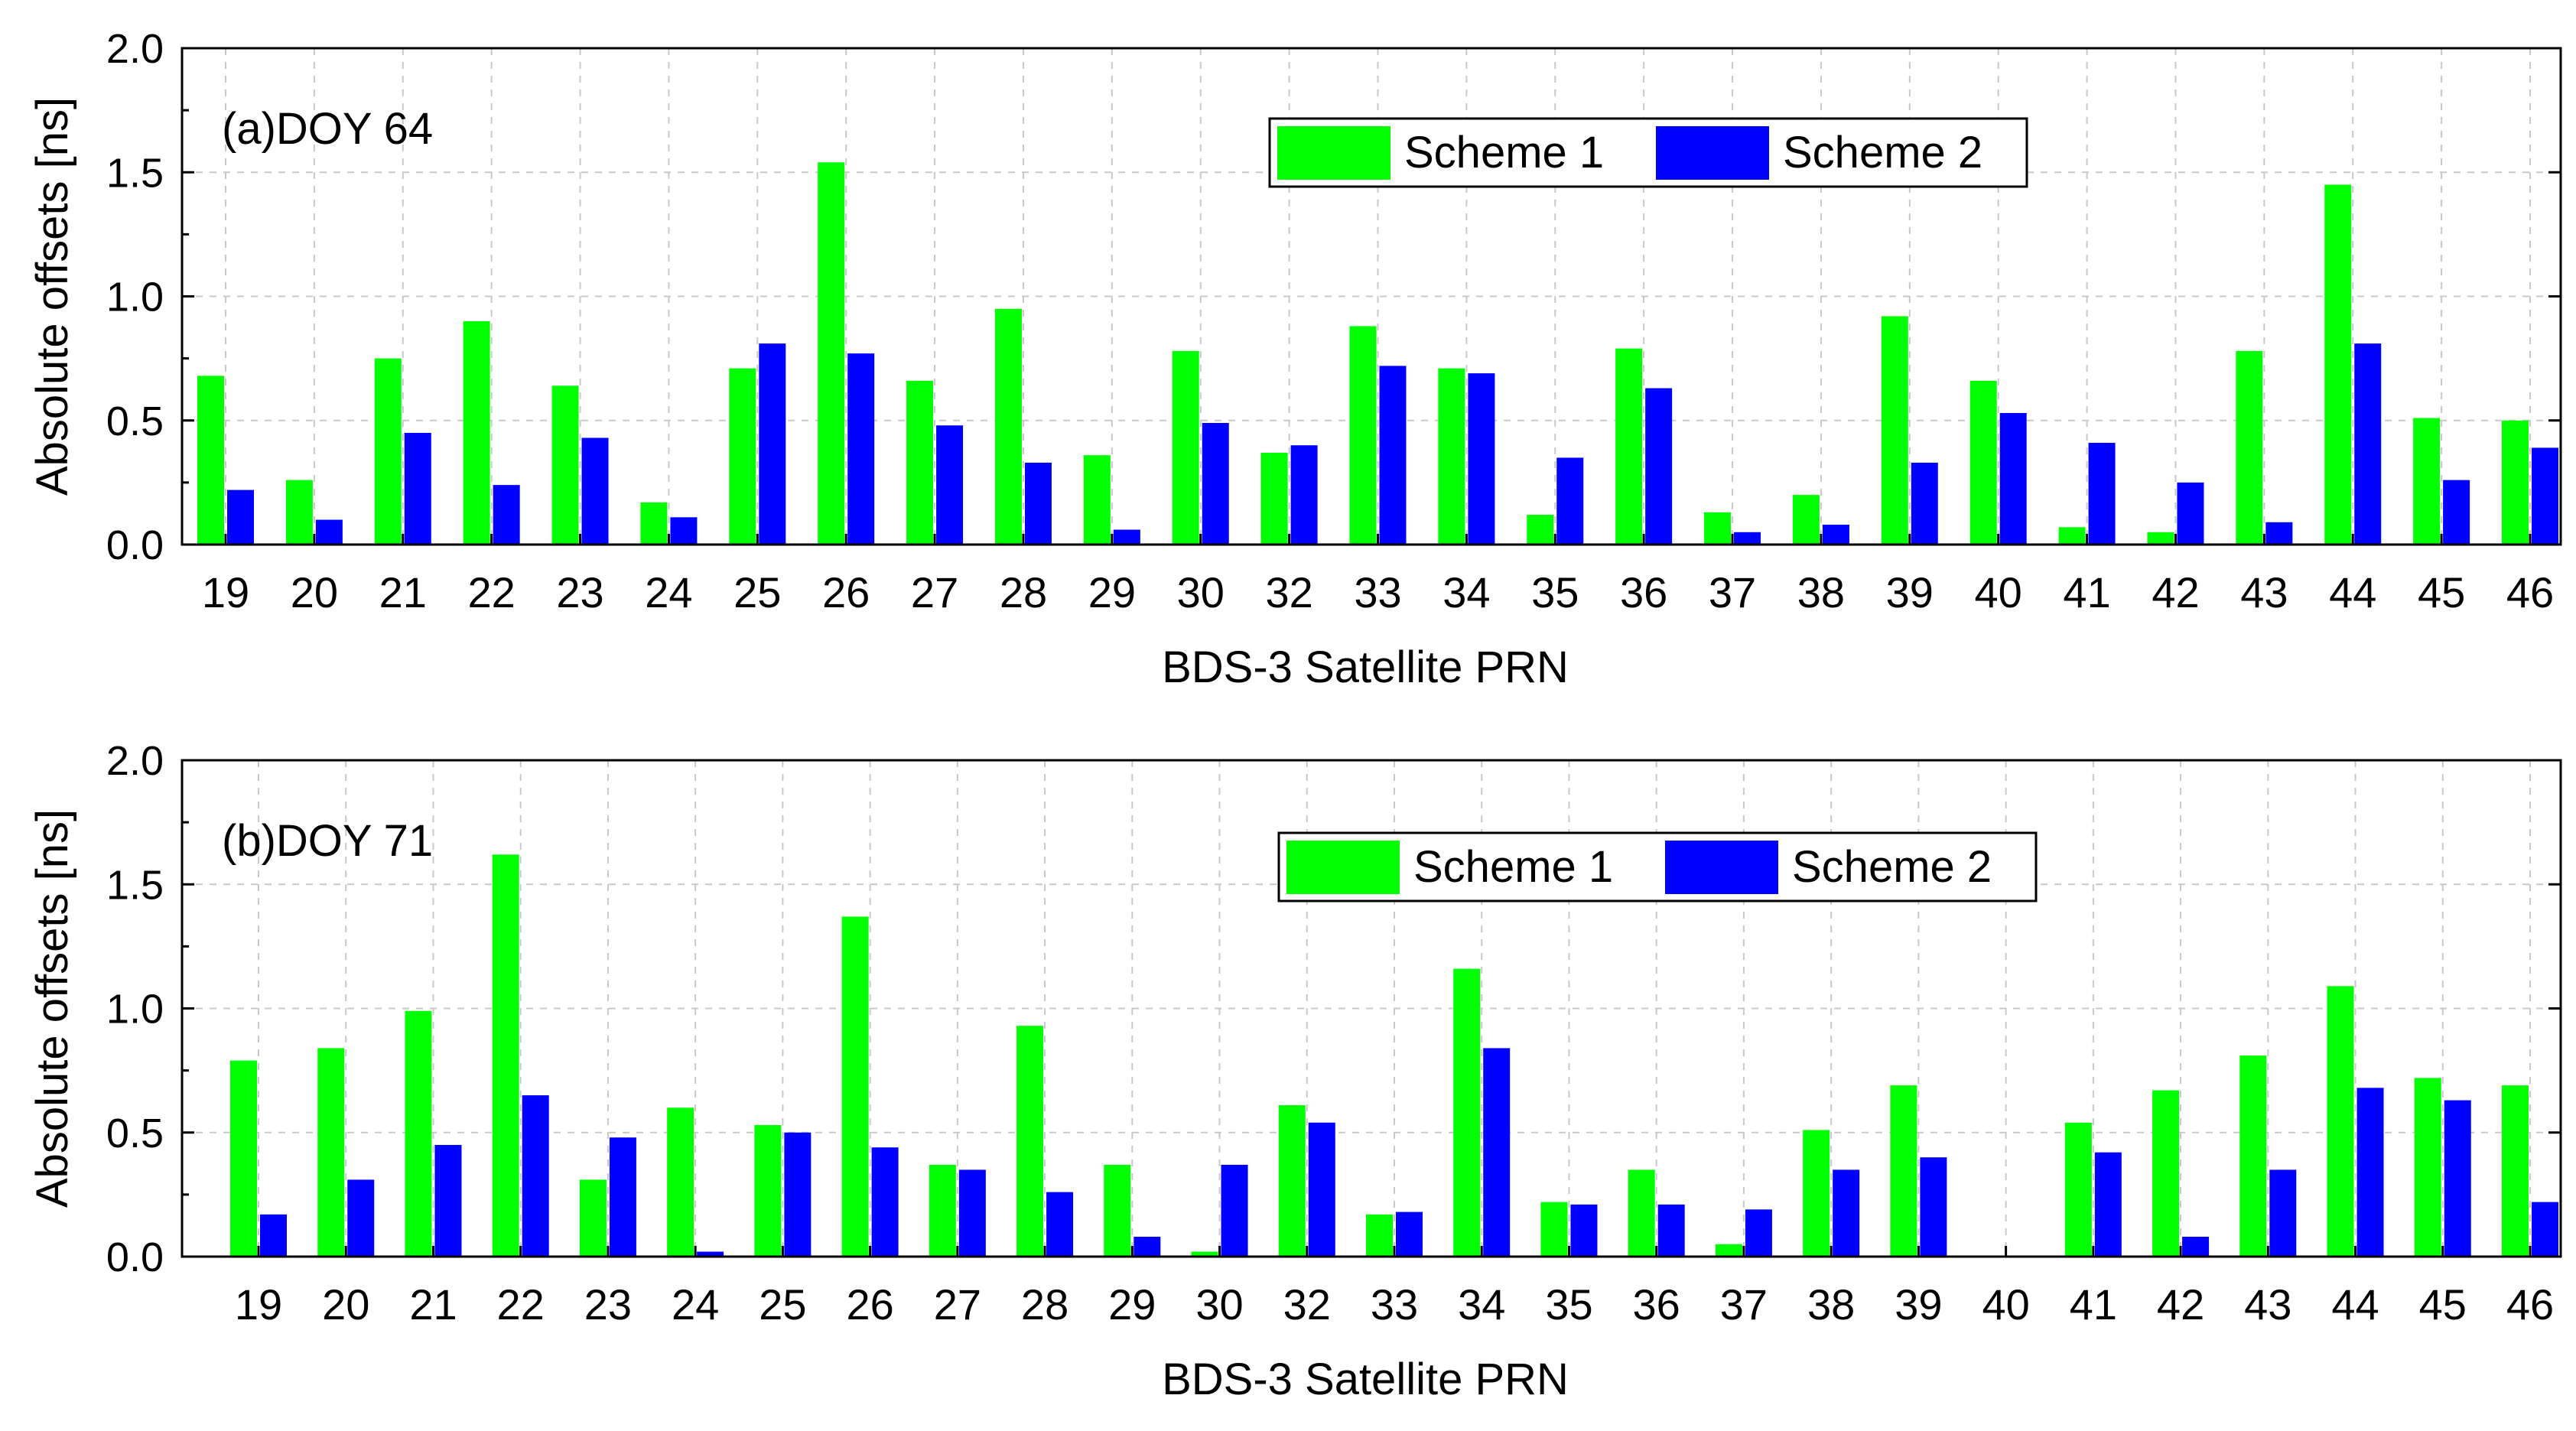 This screenshot has height=1431, width=2576. What do you see at coordinates (2005, 1305) in the screenshot?
I see `x-tick-label: 40` at bounding box center [2005, 1305].